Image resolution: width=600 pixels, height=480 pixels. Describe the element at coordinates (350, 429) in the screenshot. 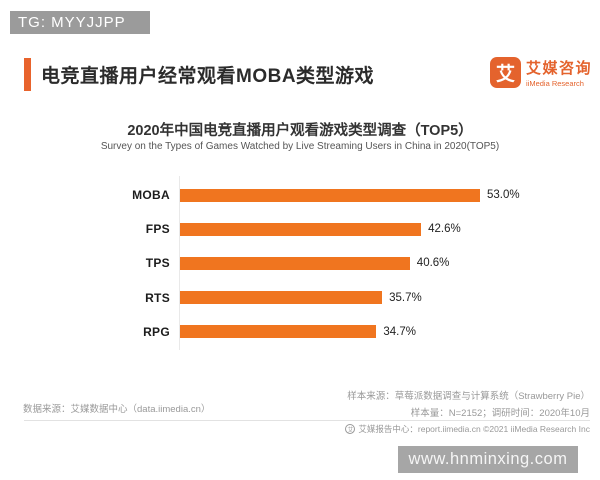

I see `iimedia-seal-icon: 艾` at that location.